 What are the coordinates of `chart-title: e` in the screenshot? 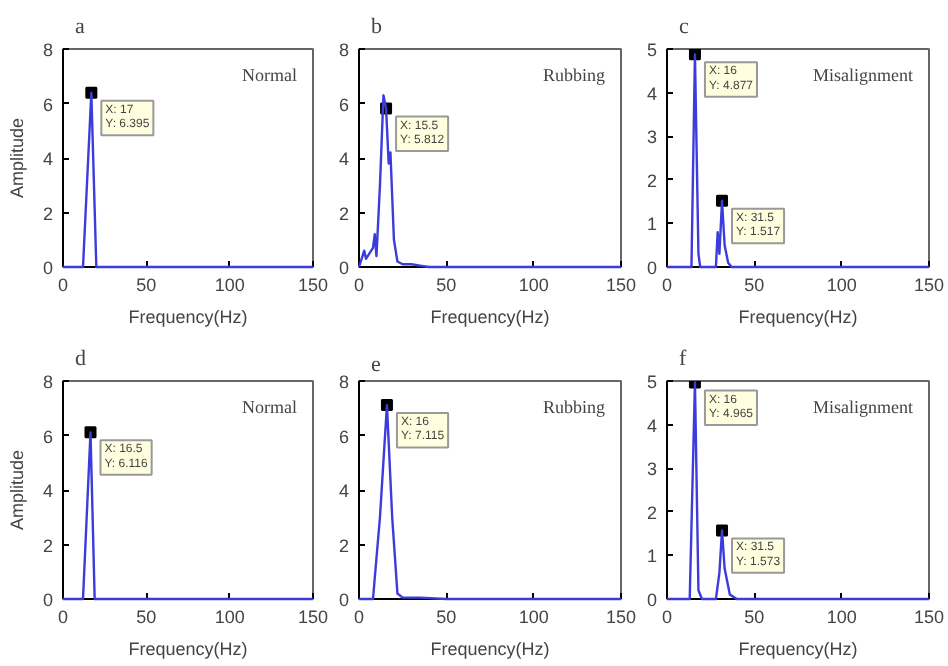 It's located at (376, 365).